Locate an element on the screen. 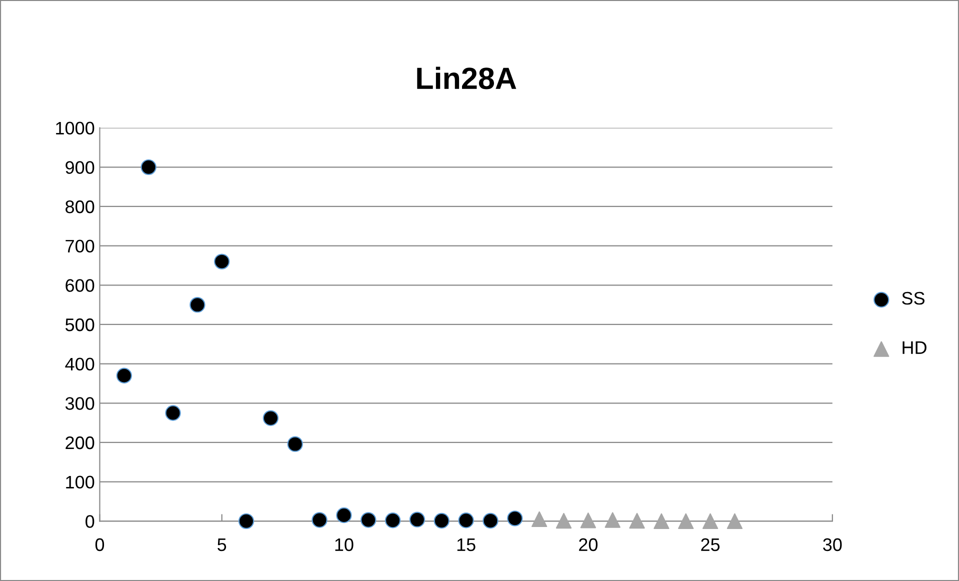 The width and height of the screenshot is (959, 581). x-tick-label: 25 is located at coordinates (710, 545).